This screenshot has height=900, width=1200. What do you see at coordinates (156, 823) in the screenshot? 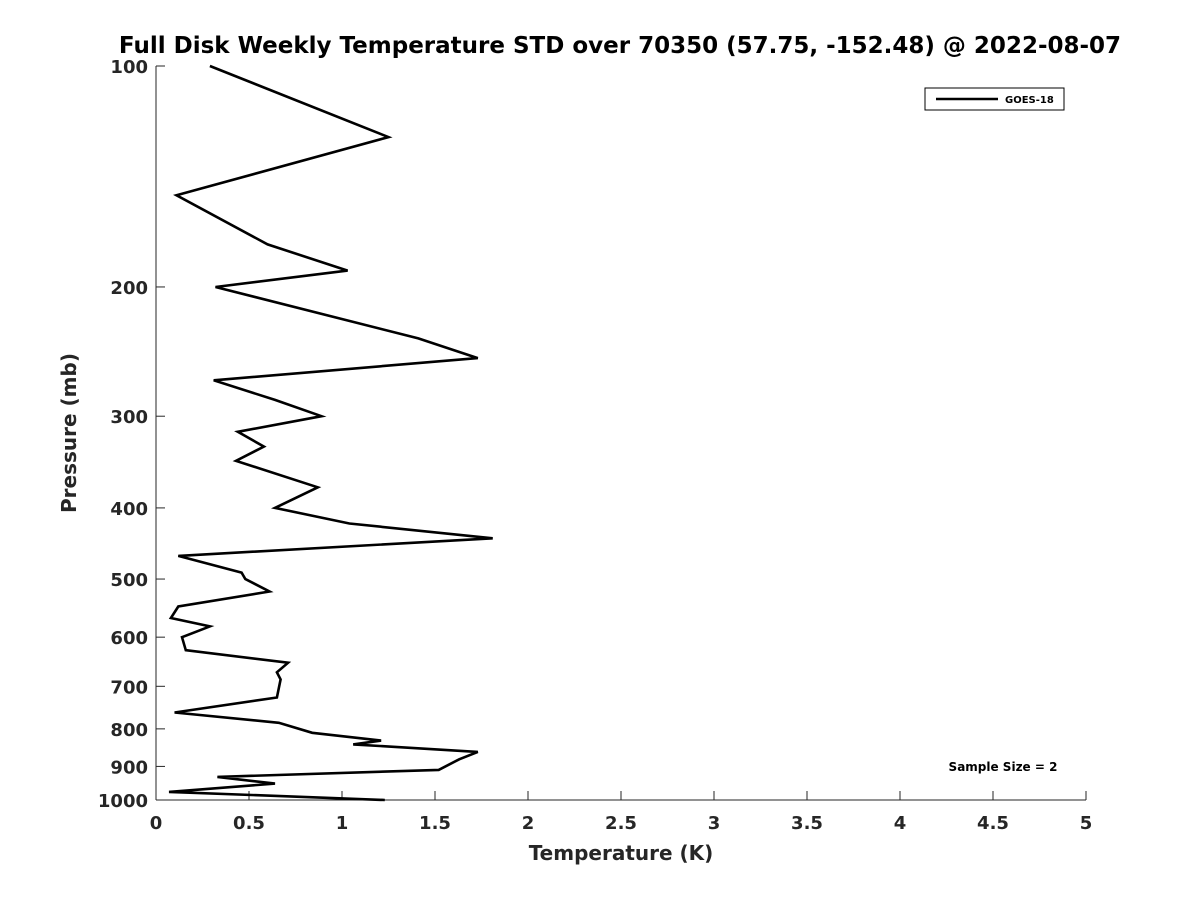
I see `x-tick-label: 0` at bounding box center [156, 823].